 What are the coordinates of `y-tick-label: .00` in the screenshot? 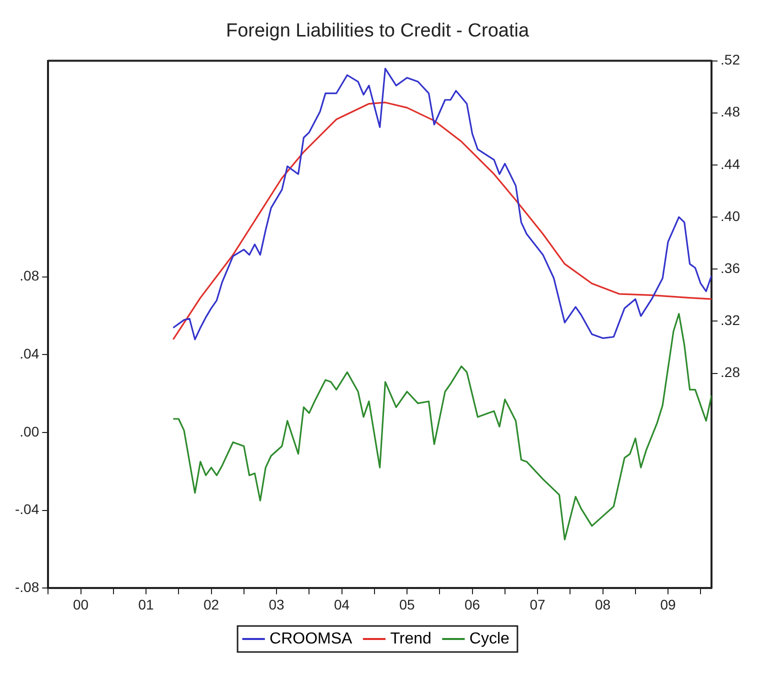 It's located at (30, 431).